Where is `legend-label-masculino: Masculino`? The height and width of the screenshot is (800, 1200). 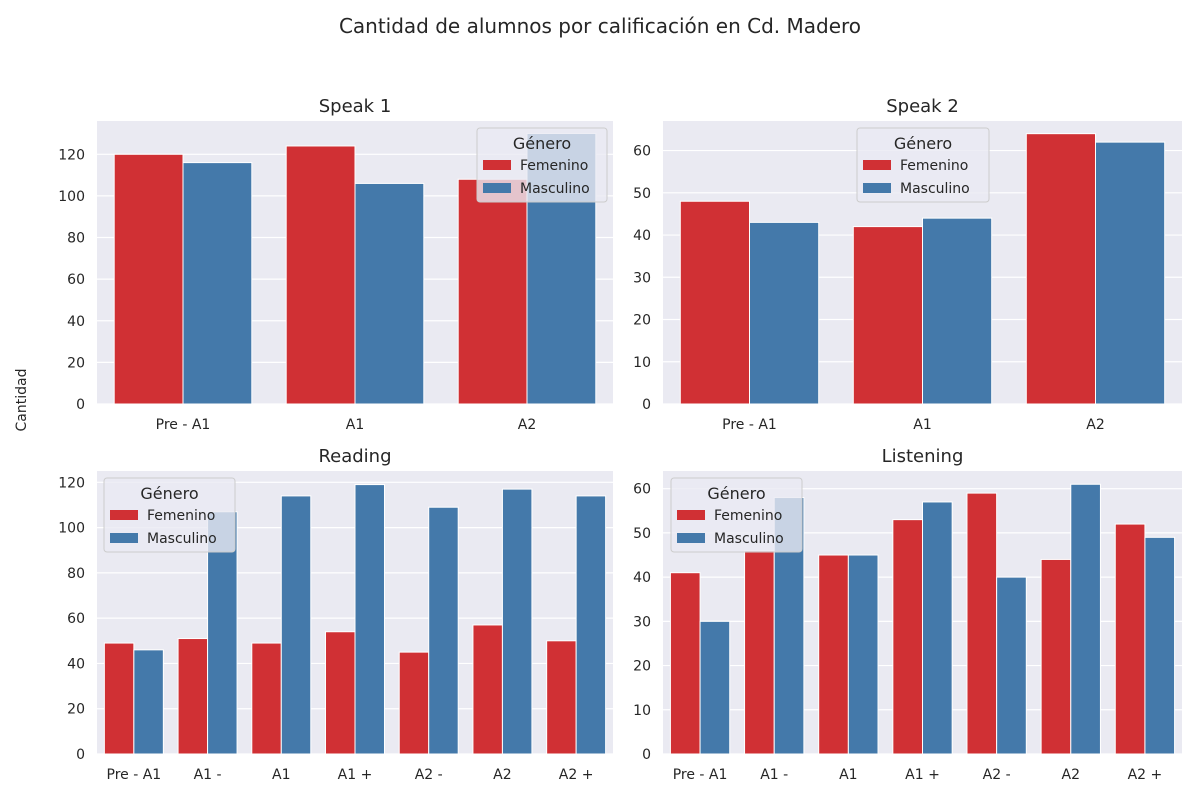 legend-label-masculino: Masculino is located at coordinates (749, 539).